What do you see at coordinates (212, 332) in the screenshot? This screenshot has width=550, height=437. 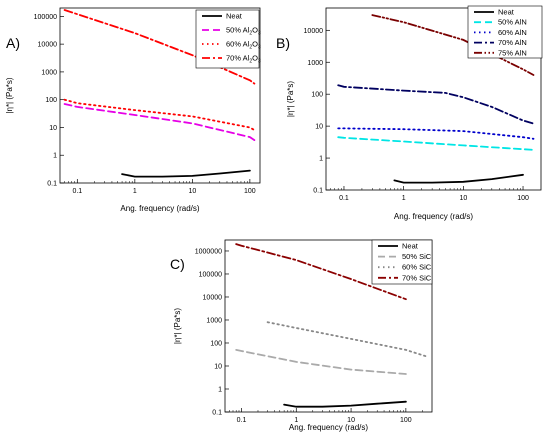 I see `panel-c-y-ticks: 0.1 1 10 100 1000 10000 100000 1000000` at bounding box center [212, 332].